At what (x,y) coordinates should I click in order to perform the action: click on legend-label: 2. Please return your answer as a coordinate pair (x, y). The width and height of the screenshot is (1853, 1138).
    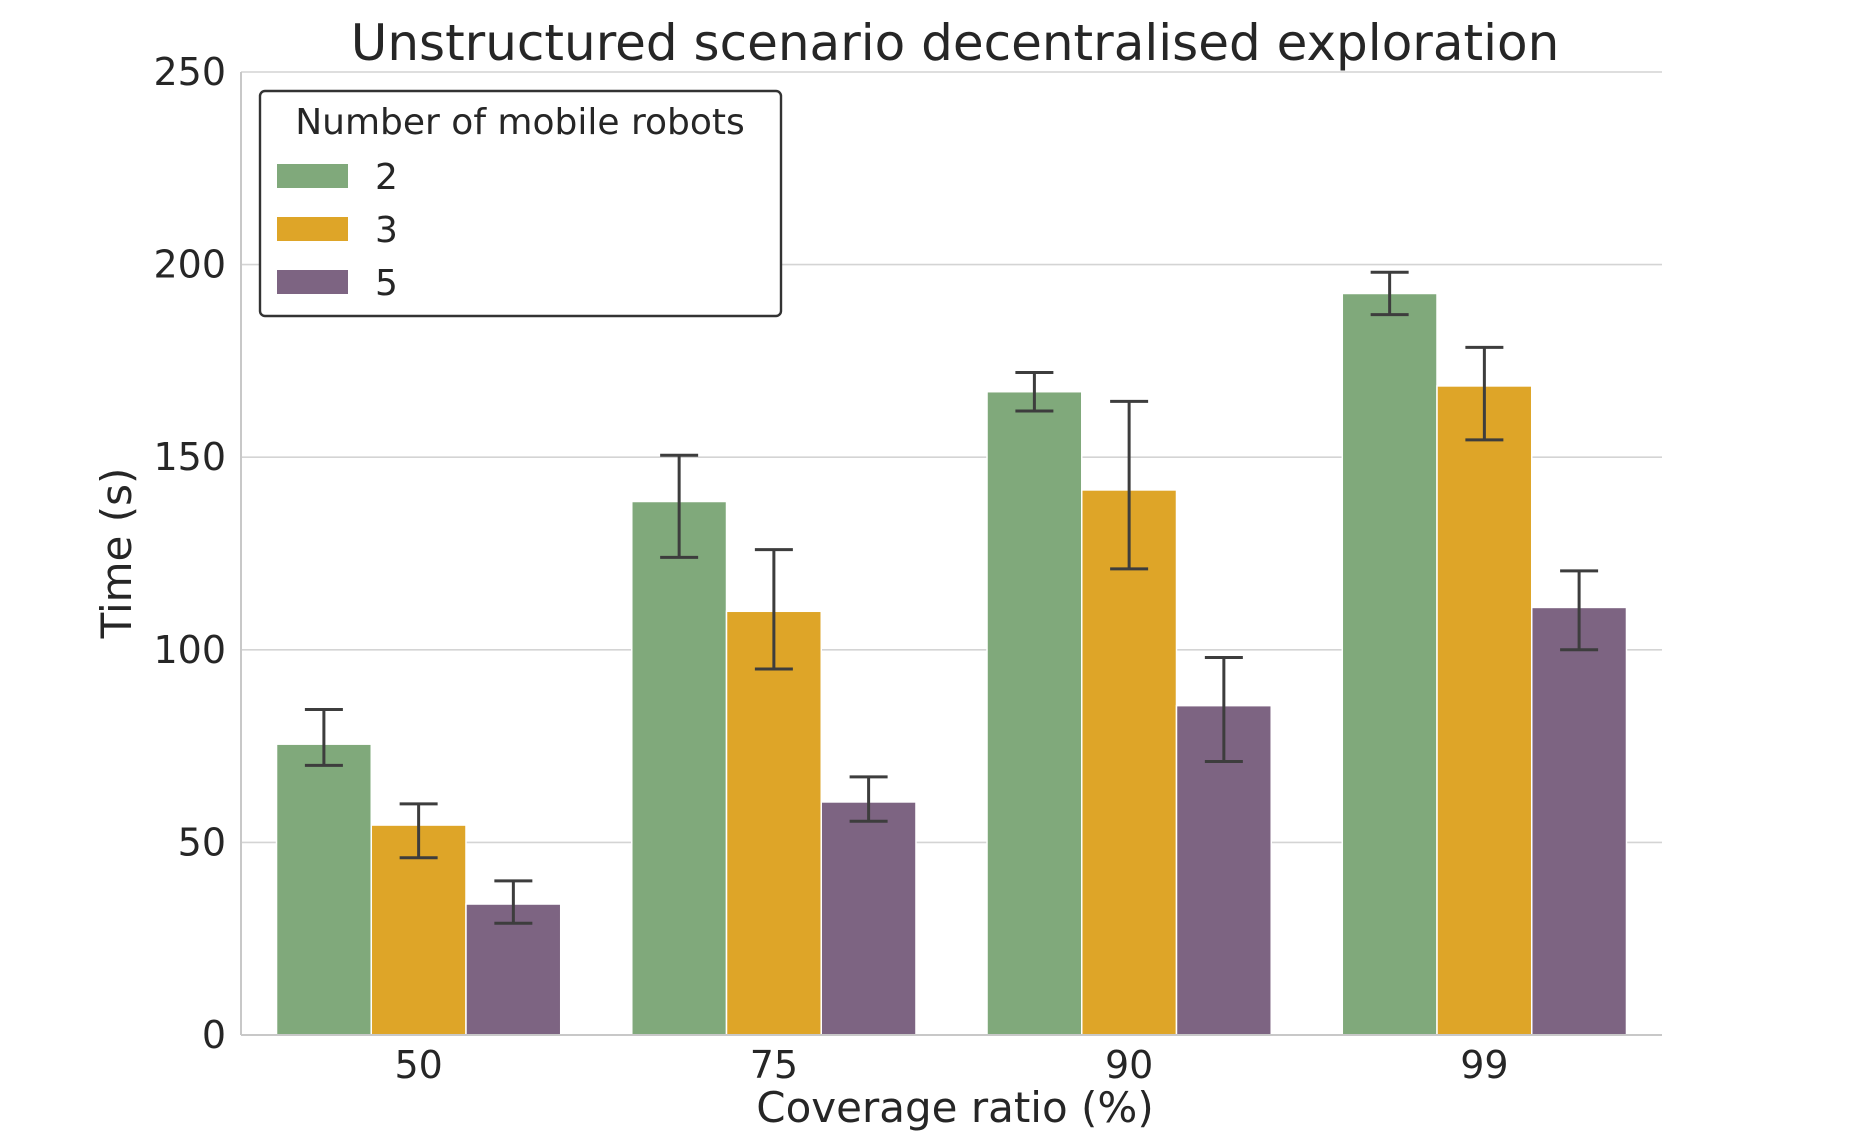
    Looking at the image, I should click on (386, 177).